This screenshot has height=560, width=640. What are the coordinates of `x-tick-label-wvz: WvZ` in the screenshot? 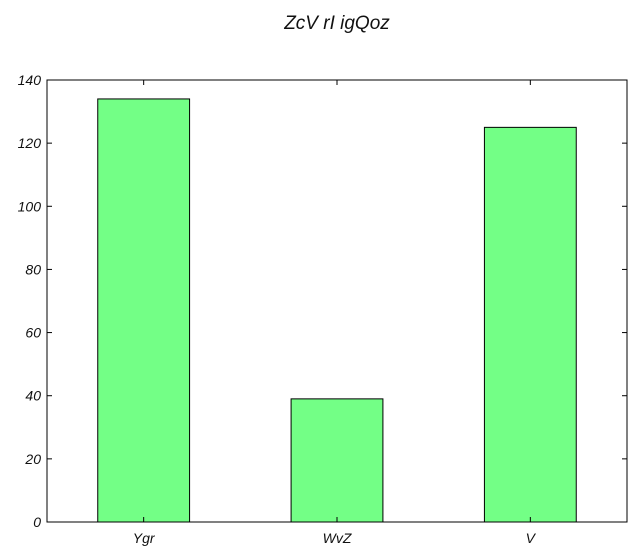 It's located at (337, 538).